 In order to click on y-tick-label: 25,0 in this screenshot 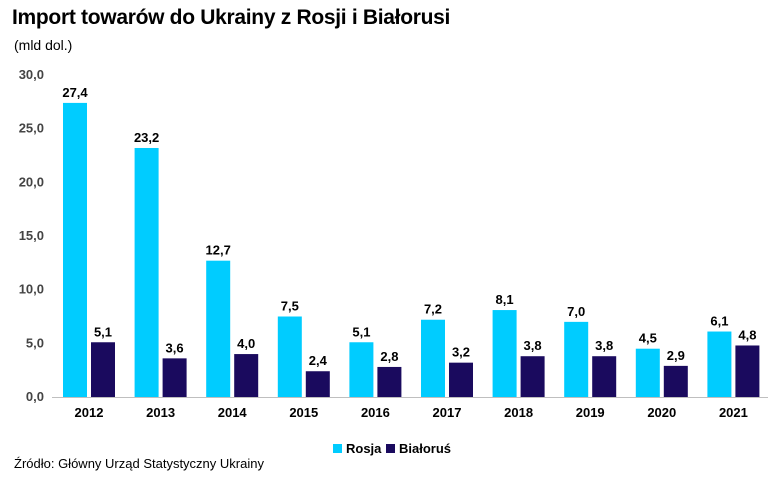, I will do `click(31, 128)`.